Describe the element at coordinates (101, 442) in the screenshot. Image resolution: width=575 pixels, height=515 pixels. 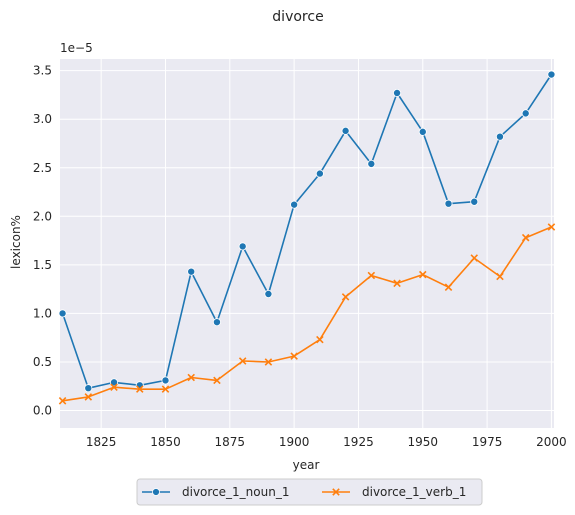
I see `x-tick-label: 1825` at that location.